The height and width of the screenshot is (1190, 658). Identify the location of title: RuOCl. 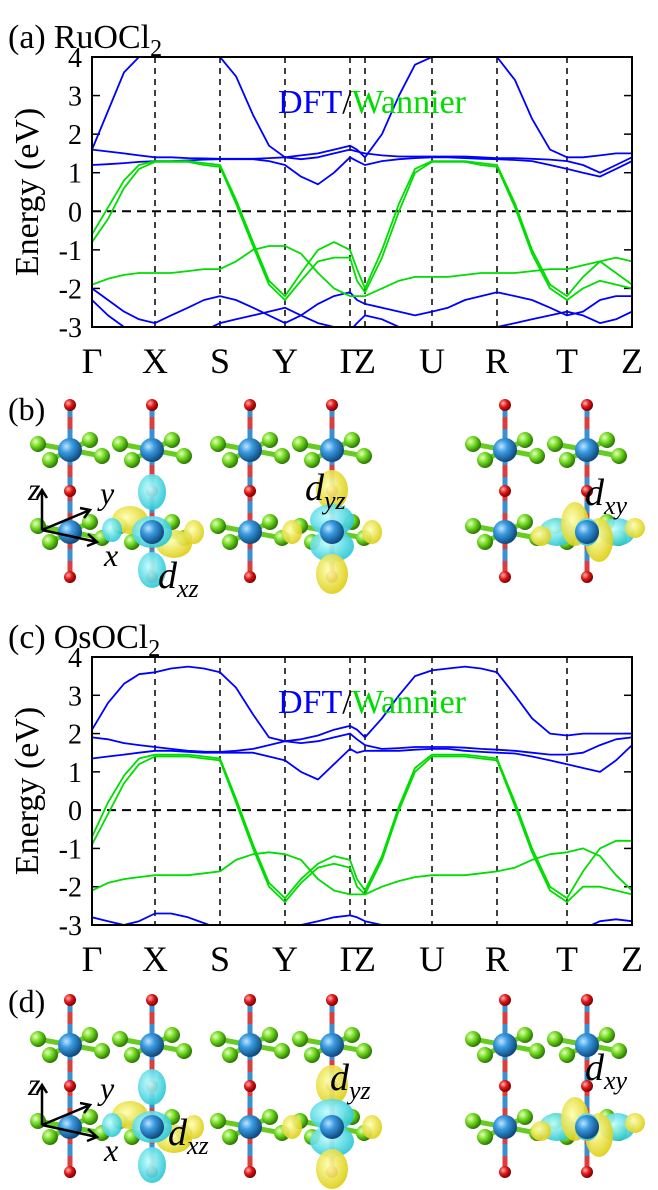
(102, 37).